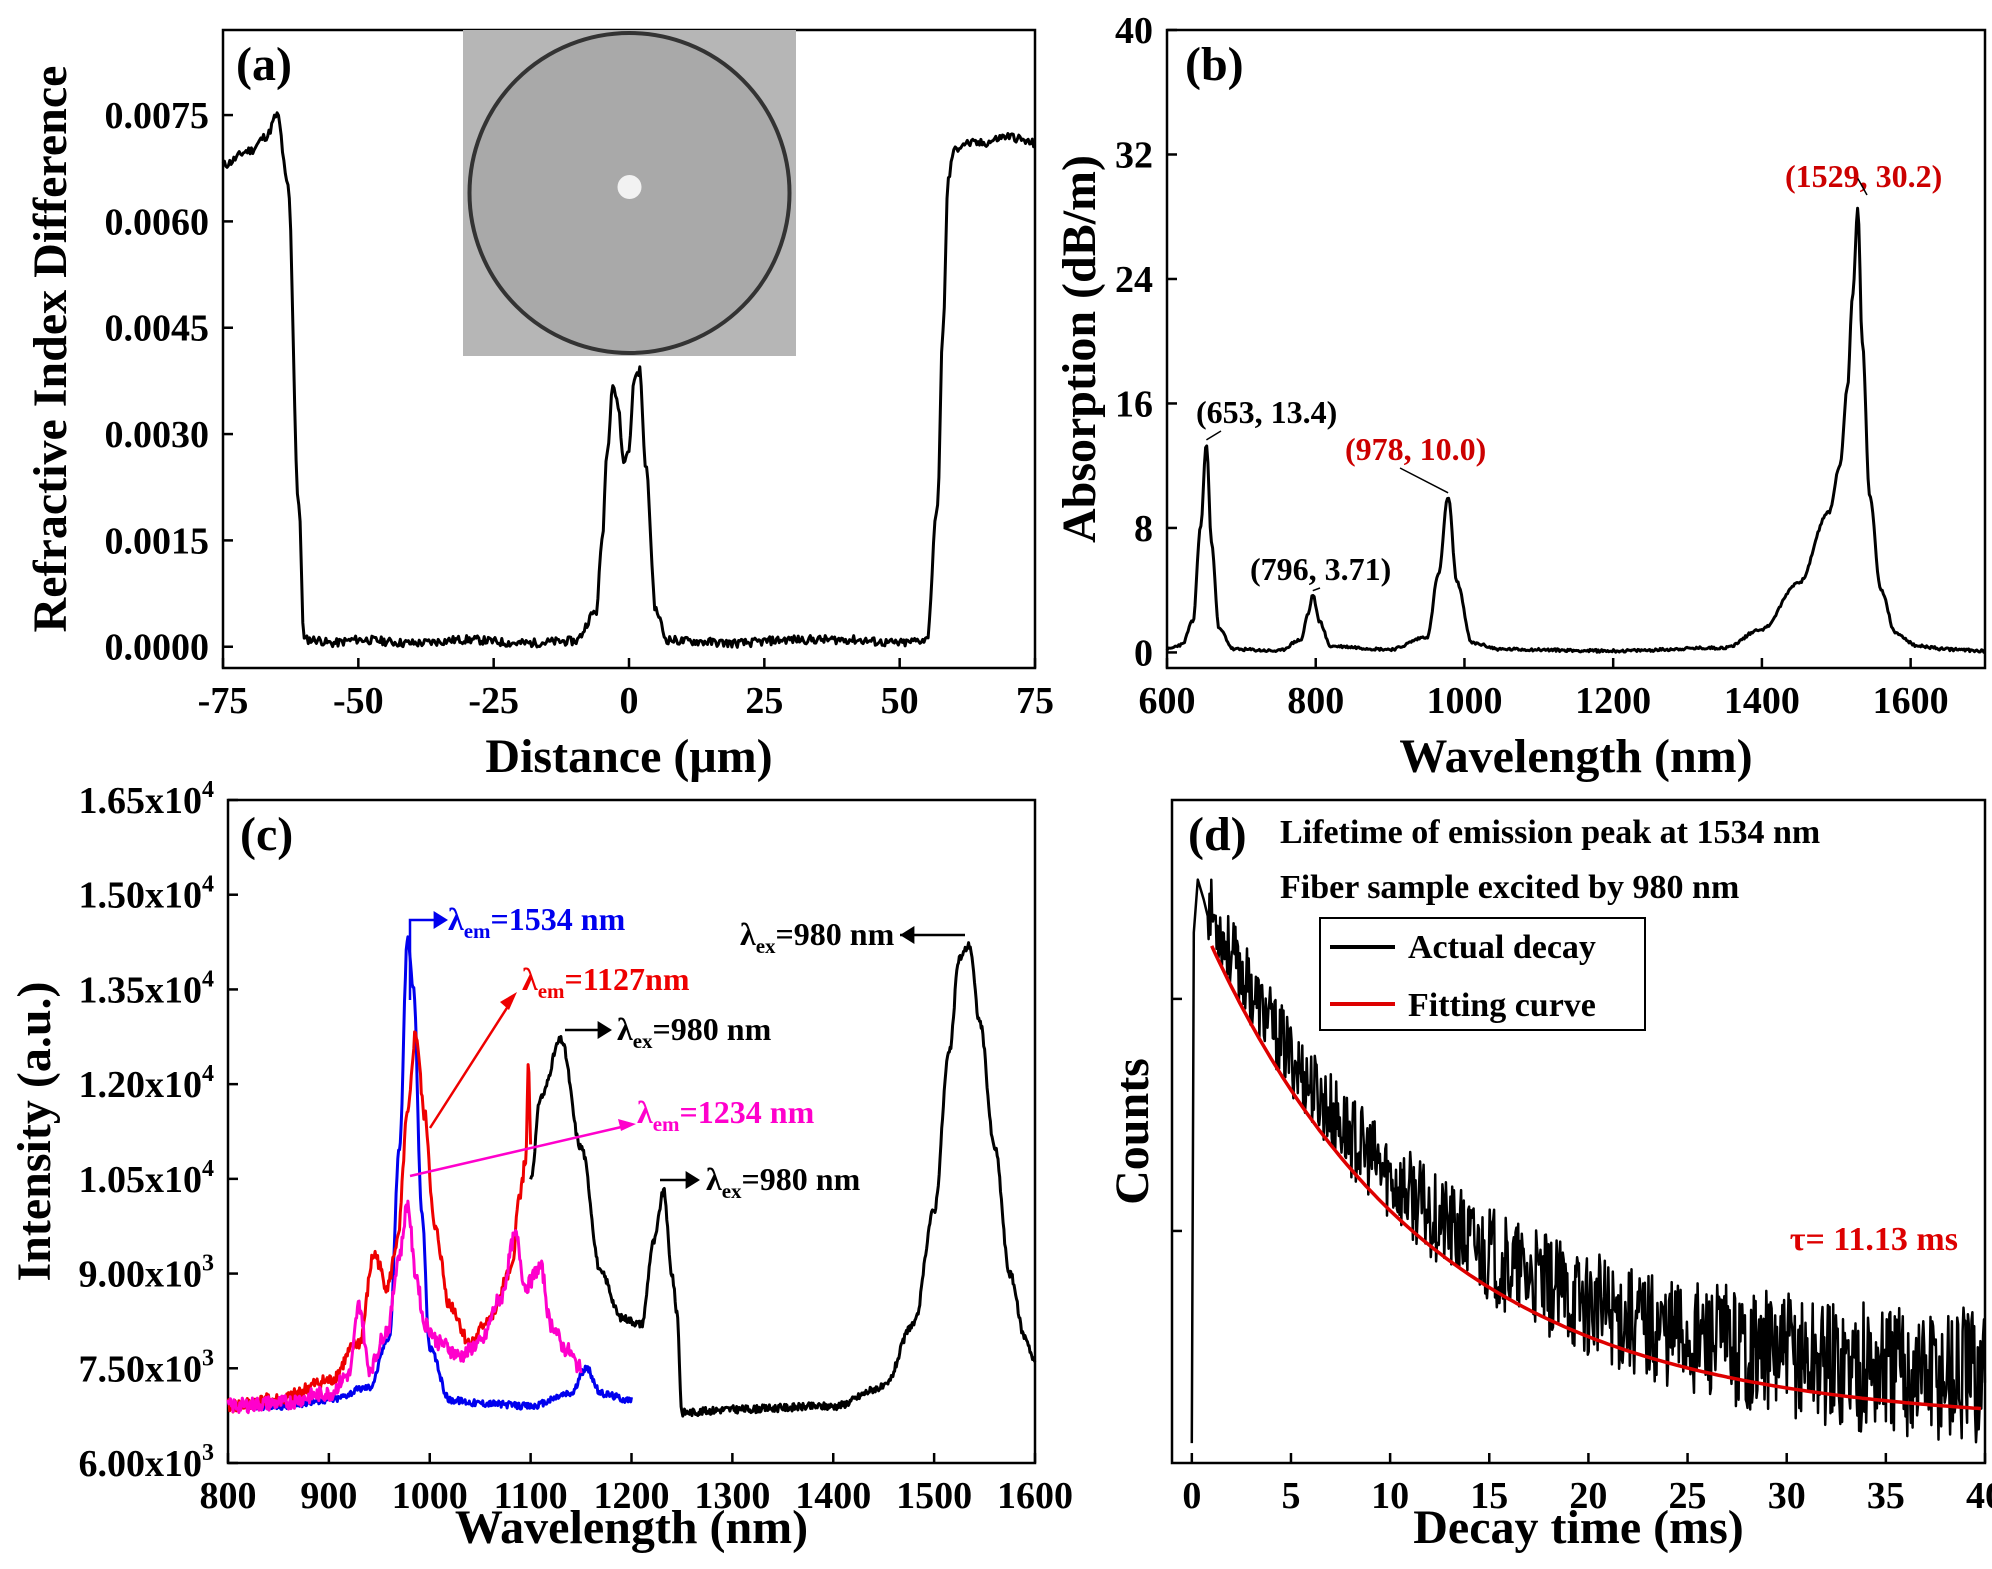 Image resolution: width=1992 pixels, height=1569 pixels. I want to click on panel-a-ytick-label-4: 0.0060, so click(157, 222).